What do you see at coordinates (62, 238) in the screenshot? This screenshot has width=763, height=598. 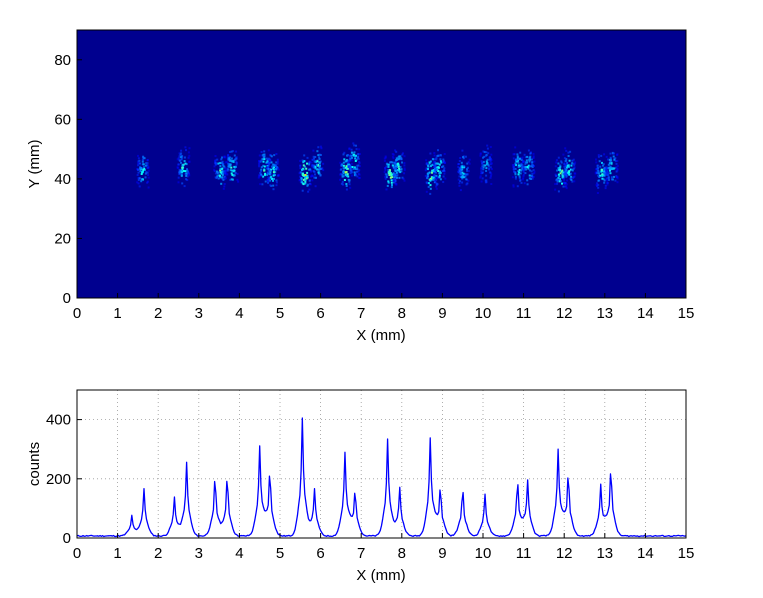 I see `heatmap-y-tick-label: 20` at bounding box center [62, 238].